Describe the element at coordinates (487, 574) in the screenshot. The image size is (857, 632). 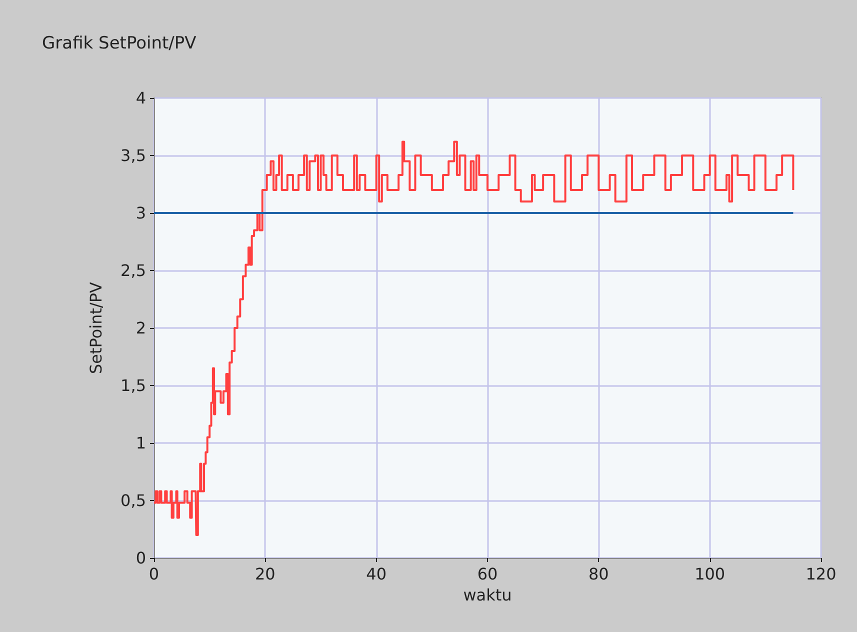
I see `x-tick-label: 60` at that location.